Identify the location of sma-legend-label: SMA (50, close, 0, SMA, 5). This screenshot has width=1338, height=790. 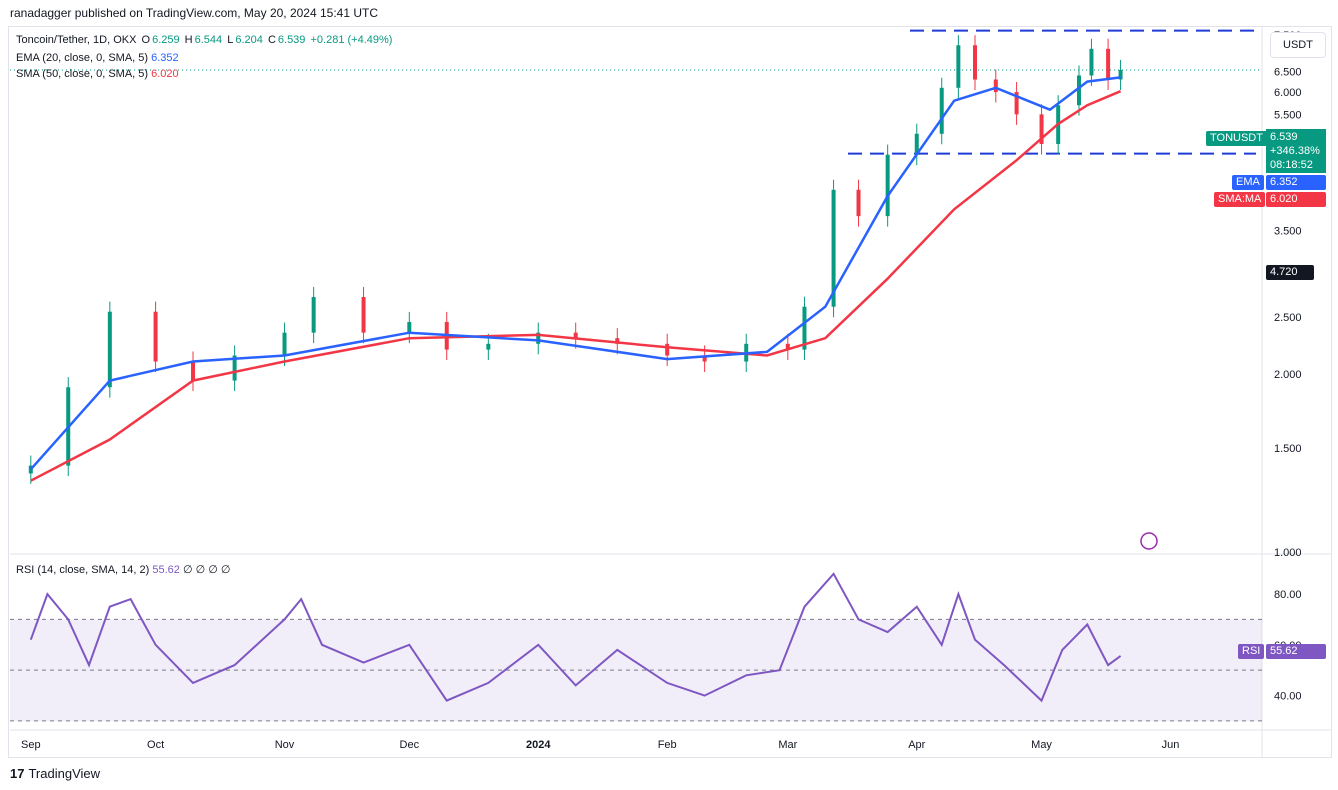
(82, 74).